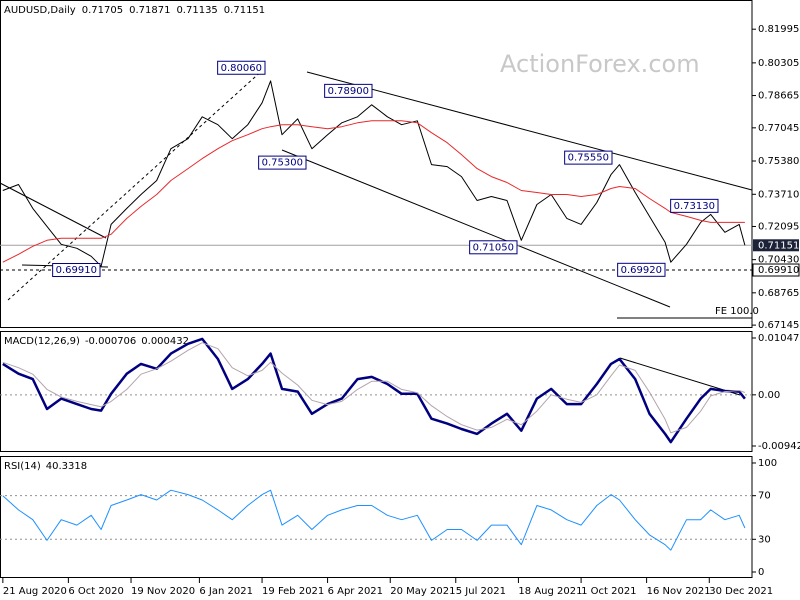  I want to click on indicator-title: MACD(12,26,9), so click(42, 341).